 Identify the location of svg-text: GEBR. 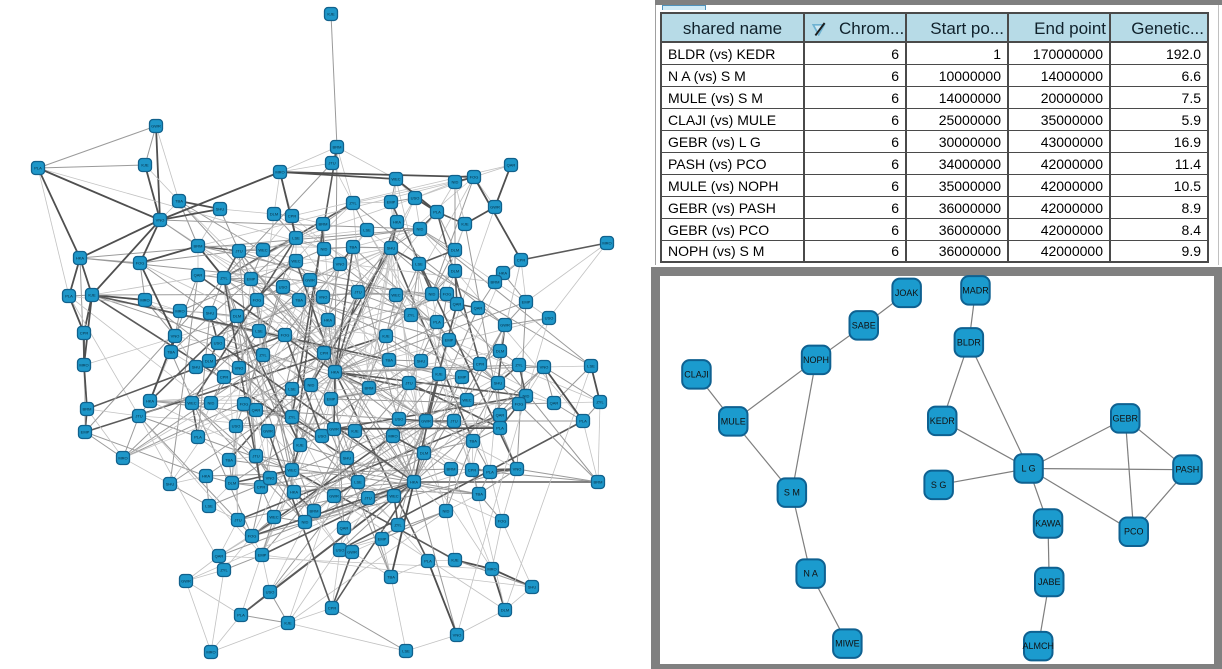
(1126, 418).